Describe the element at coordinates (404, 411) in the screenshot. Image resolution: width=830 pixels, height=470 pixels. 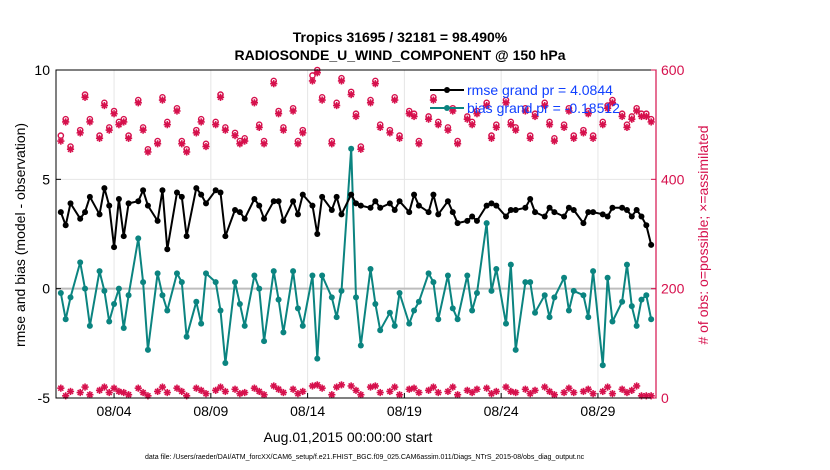
I see `x-tick-label: 08/19` at that location.